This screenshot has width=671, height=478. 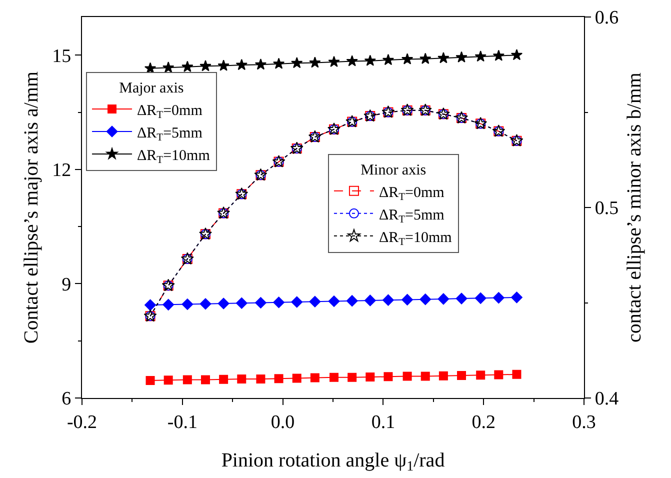 What do you see at coordinates (82, 422) in the screenshot?
I see `x-tick-label: -0.2` at bounding box center [82, 422].